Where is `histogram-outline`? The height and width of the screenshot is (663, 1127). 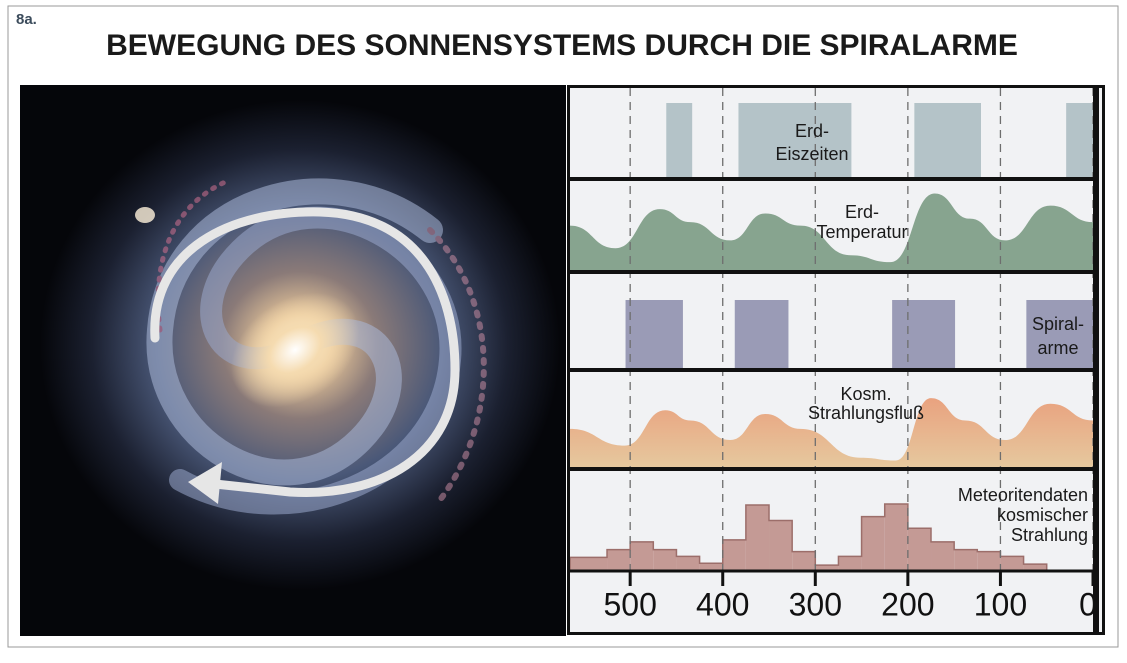
histogram-outline is located at coordinates (808, 536).